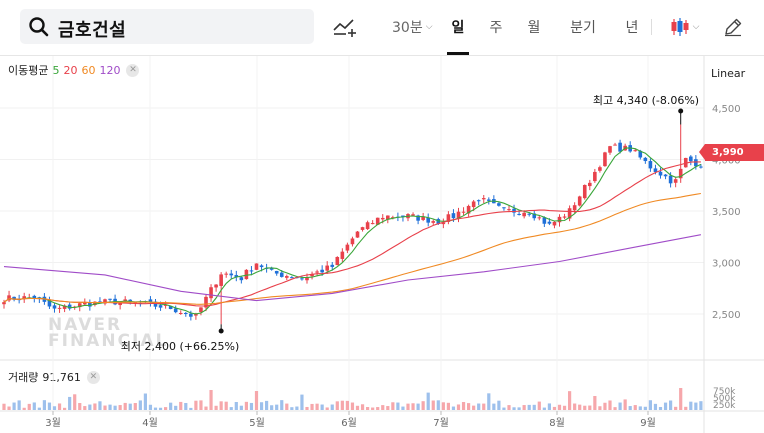 Image resolution: width=764 pixels, height=433 pixels. I want to click on low-marker-dot, so click(221, 331).